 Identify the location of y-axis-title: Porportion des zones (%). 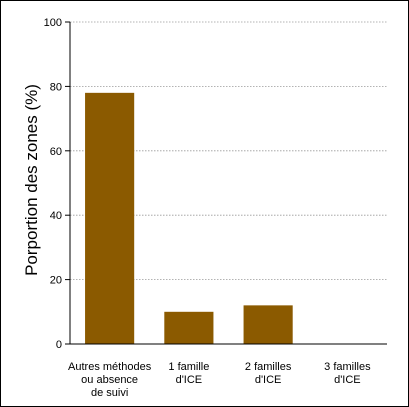
(31, 180).